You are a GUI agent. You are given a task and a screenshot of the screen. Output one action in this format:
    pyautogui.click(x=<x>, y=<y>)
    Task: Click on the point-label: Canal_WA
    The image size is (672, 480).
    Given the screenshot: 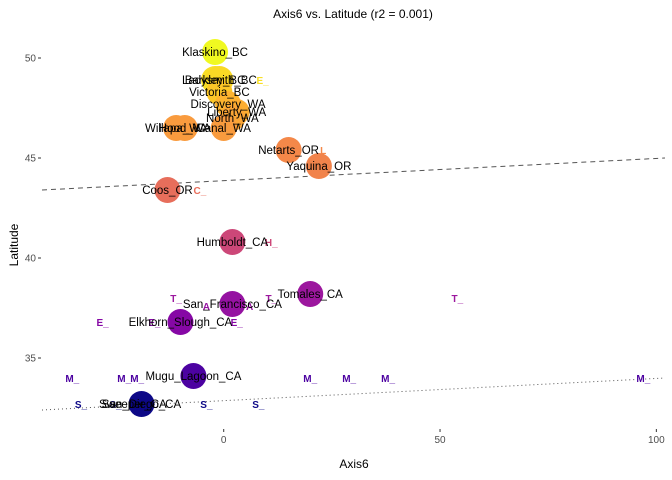 What is the action you would take?
    pyautogui.click(x=223, y=129)
    